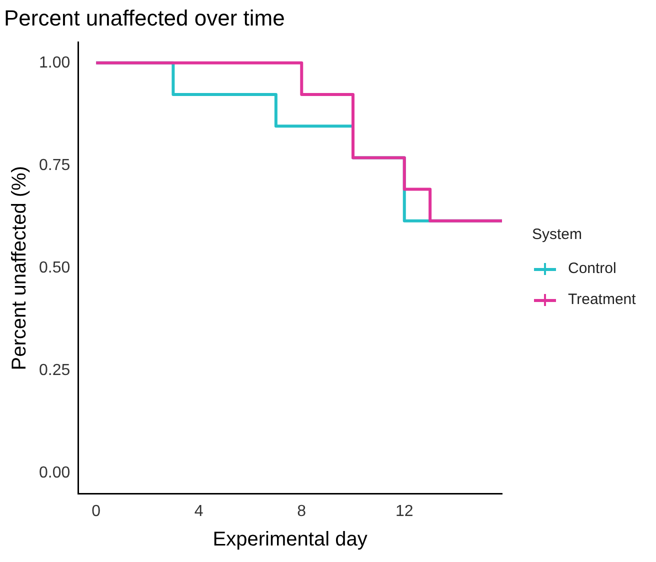 This screenshot has height=562, width=656. Describe the element at coordinates (19, 268) in the screenshot. I see `y-axis-title: Percent unaffected (%)` at that location.